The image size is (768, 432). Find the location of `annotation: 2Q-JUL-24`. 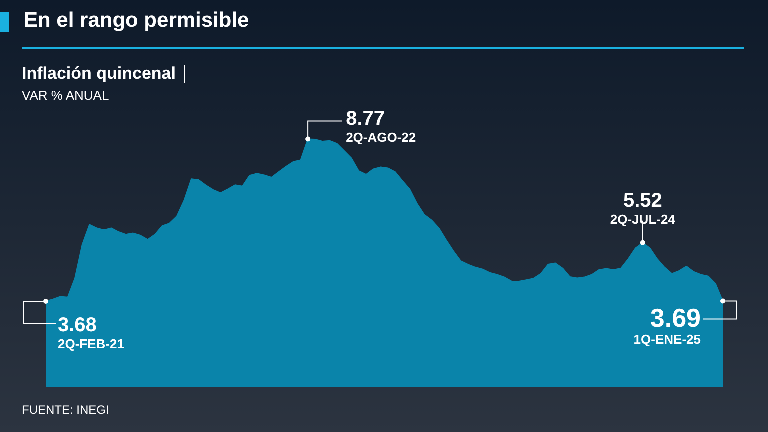

annotation: 2Q-JUL-24 is located at coordinates (643, 219).